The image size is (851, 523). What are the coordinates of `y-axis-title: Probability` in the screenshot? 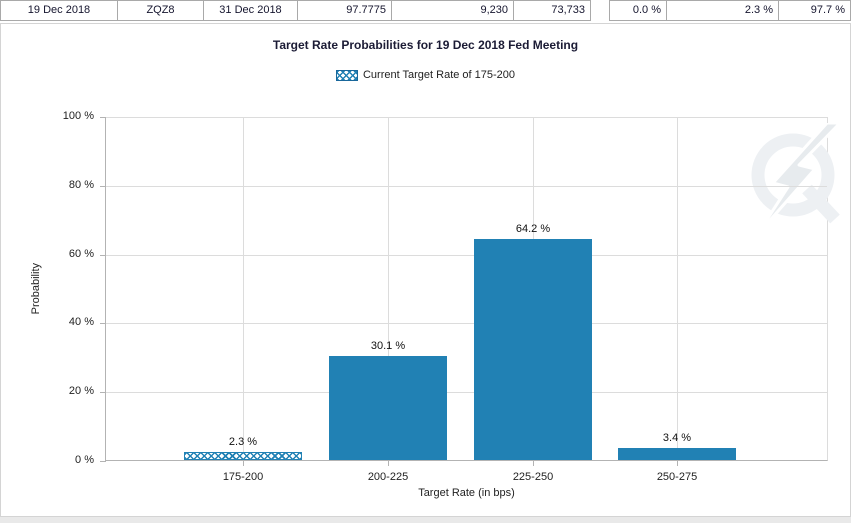 It's located at (36, 289).